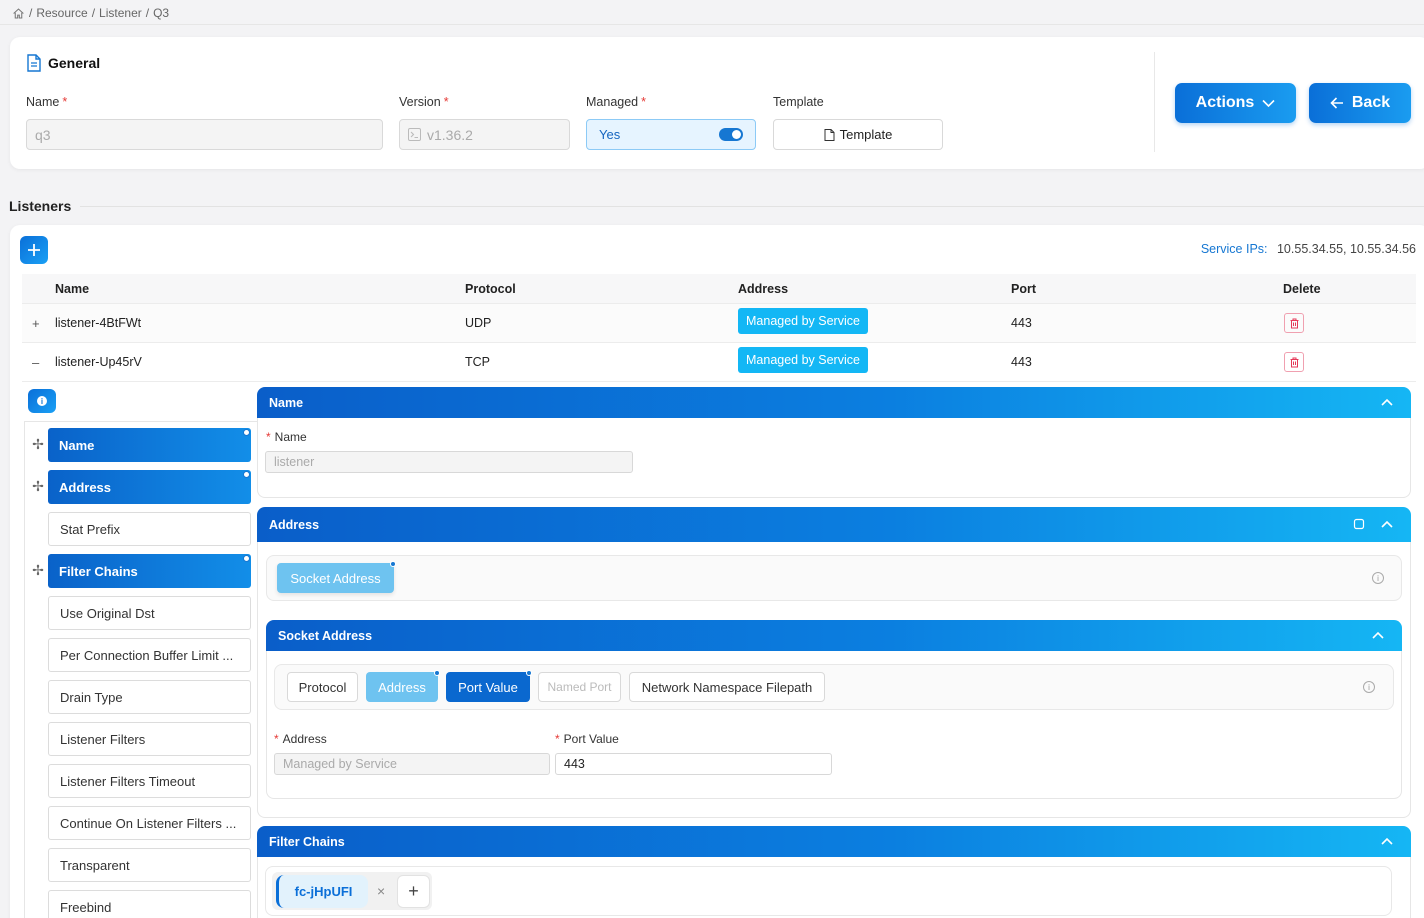 Image resolution: width=1424 pixels, height=918 pixels. Describe the element at coordinates (204, 134) in the screenshot. I see `name-input: q3` at that location.